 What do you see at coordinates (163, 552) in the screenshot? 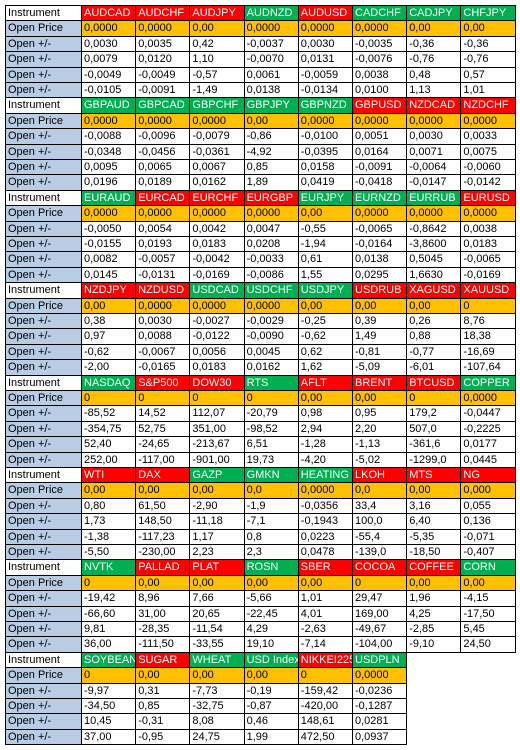
I see `open-change-cell: -230,00` at bounding box center [163, 552].